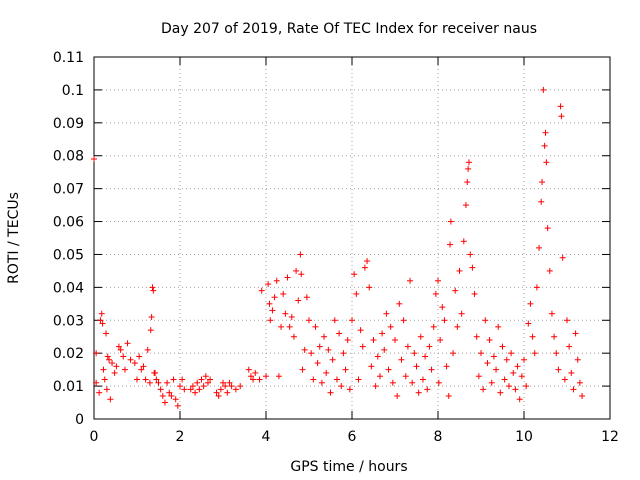  Describe the element at coordinates (438, 437) in the screenshot. I see `x-tick-label: 8` at that location.